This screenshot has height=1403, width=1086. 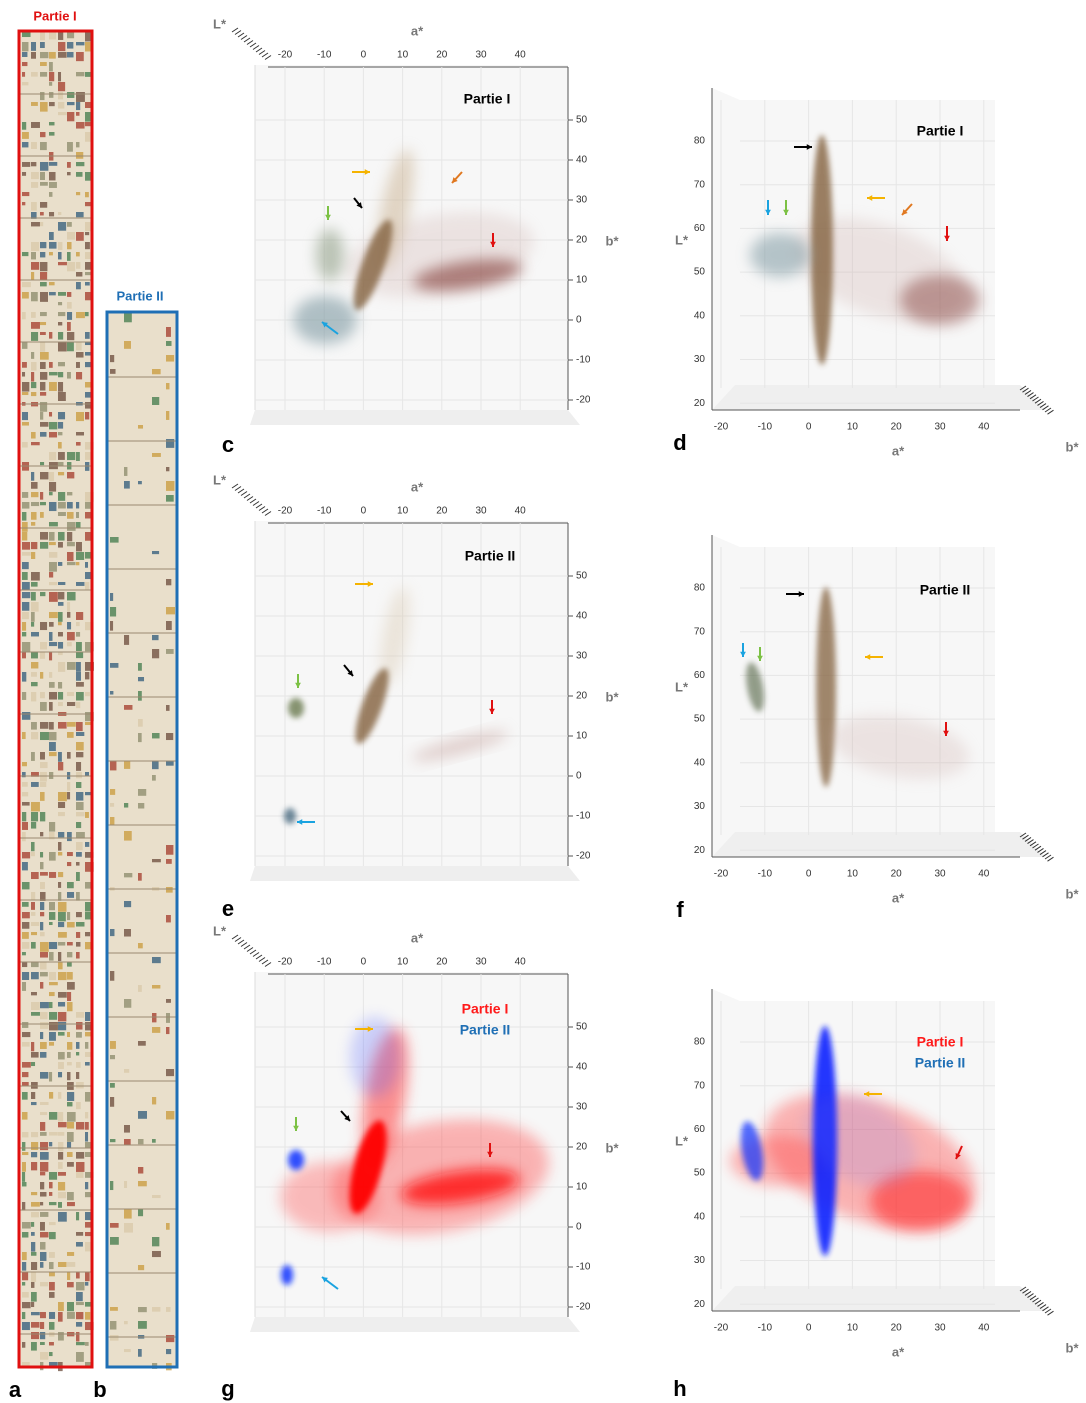 What do you see at coordinates (583, 1267) in the screenshot?
I see `b-tick-label: -10` at bounding box center [583, 1267].